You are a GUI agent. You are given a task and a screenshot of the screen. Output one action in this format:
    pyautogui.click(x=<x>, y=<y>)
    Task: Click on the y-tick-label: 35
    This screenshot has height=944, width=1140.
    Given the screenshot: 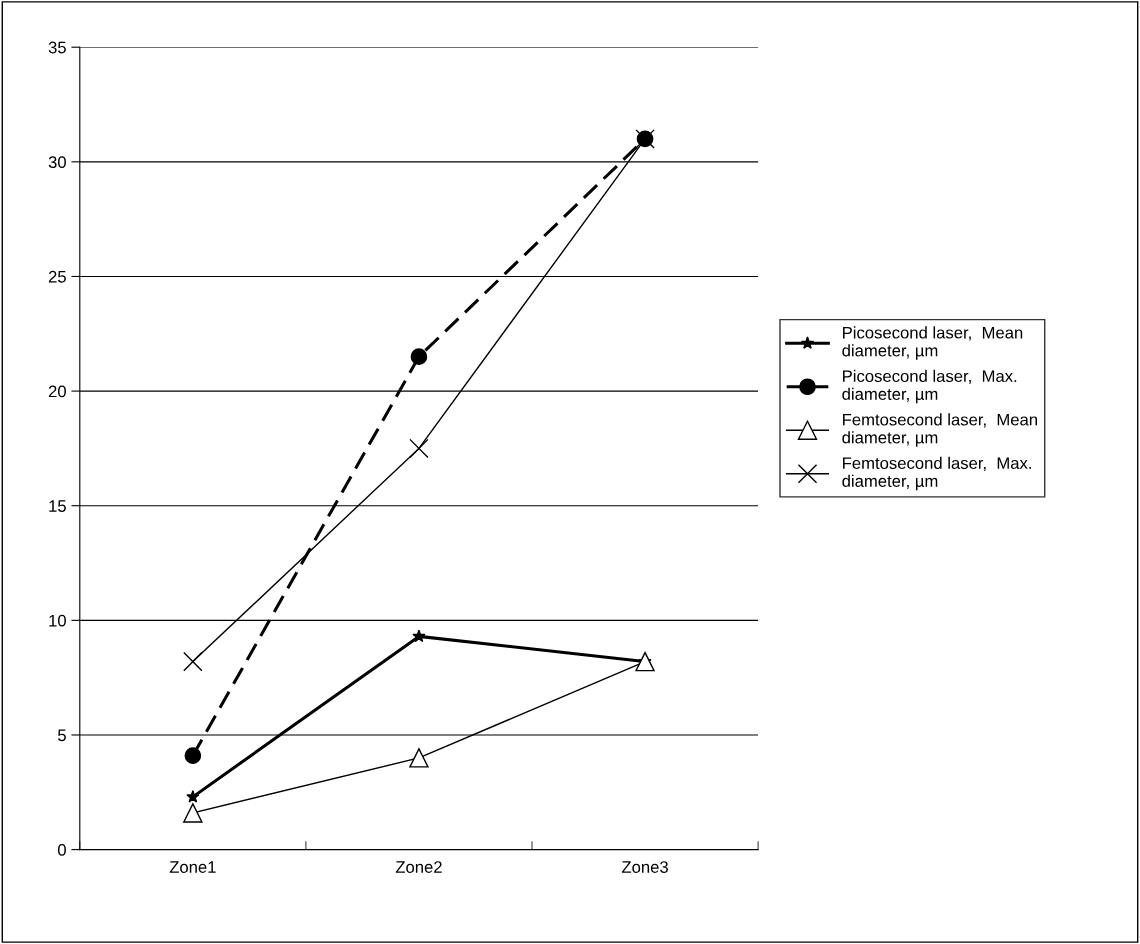 What is the action you would take?
    pyautogui.click(x=57, y=47)
    